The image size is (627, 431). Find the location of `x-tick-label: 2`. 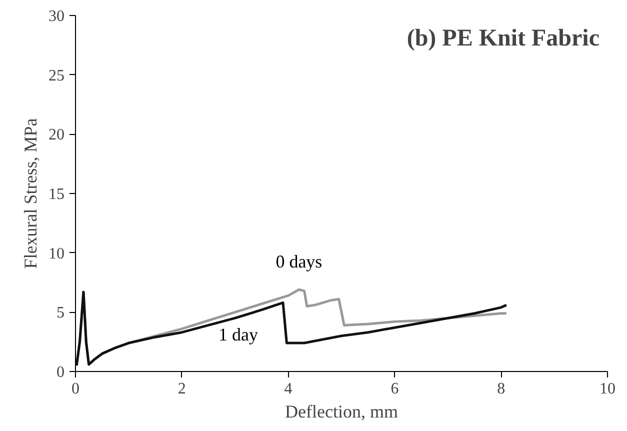

x-tick-label: 2 is located at coordinates (182, 389).